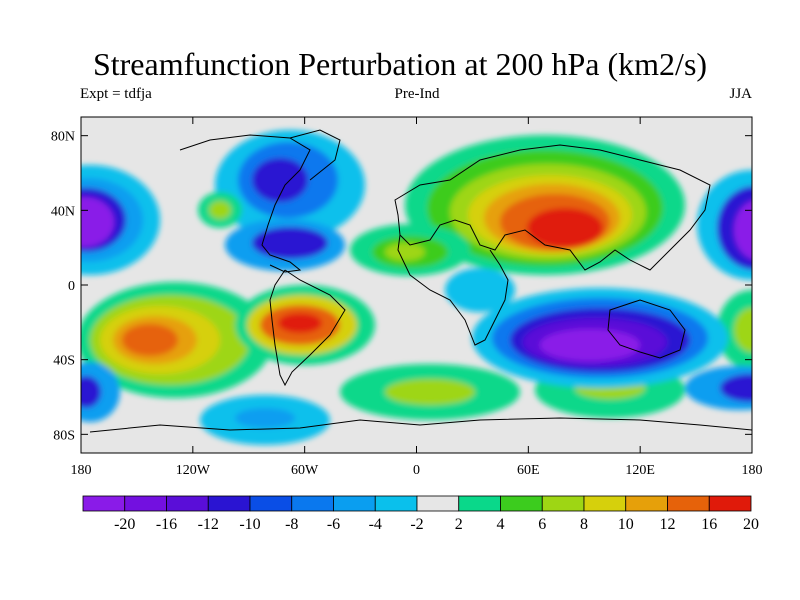 The width and height of the screenshot is (800, 600). Describe the element at coordinates (63, 211) in the screenshot. I see `lat-tick-label: 40N` at that location.